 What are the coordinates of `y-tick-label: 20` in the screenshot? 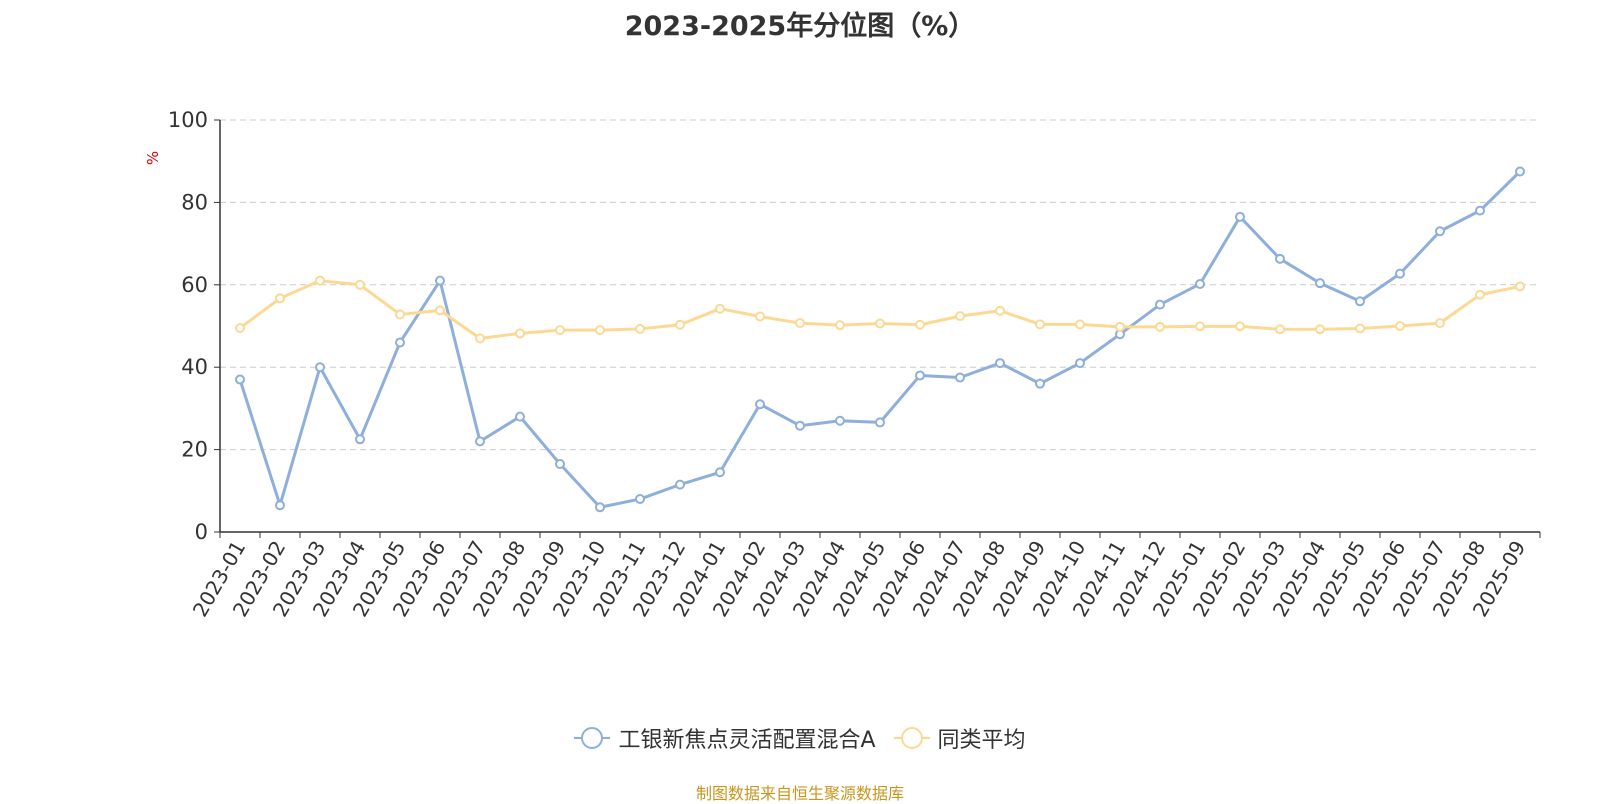 It's located at (194, 450).